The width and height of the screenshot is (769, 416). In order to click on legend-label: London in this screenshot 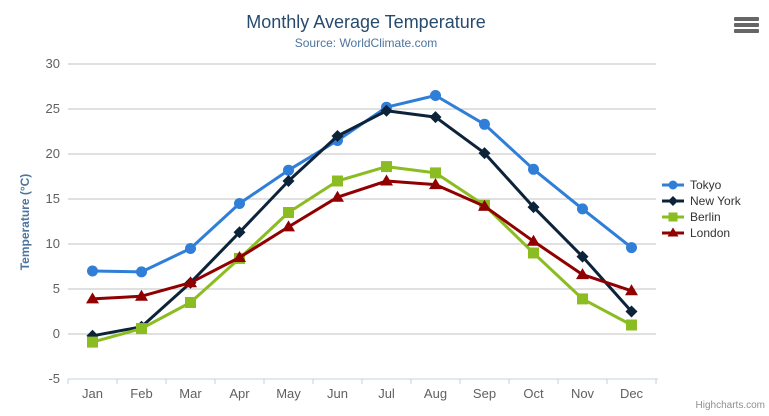, I will do `click(710, 233)`.